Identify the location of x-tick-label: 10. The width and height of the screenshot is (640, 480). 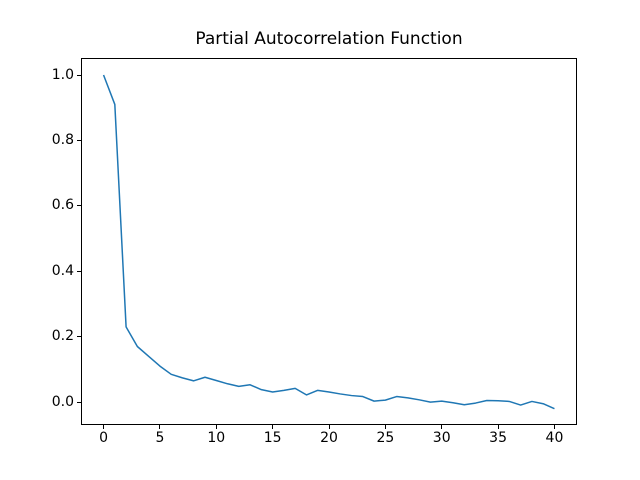
(216, 438).